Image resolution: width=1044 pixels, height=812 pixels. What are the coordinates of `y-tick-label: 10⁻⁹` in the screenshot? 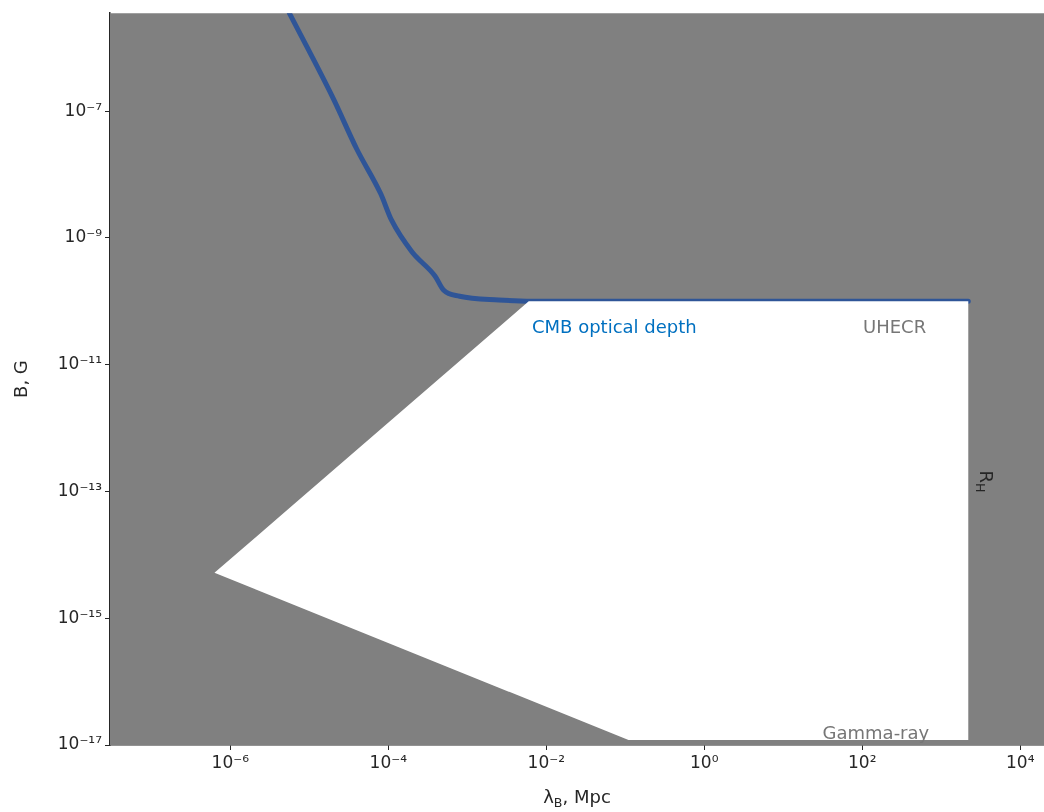 It's located at (83, 236).